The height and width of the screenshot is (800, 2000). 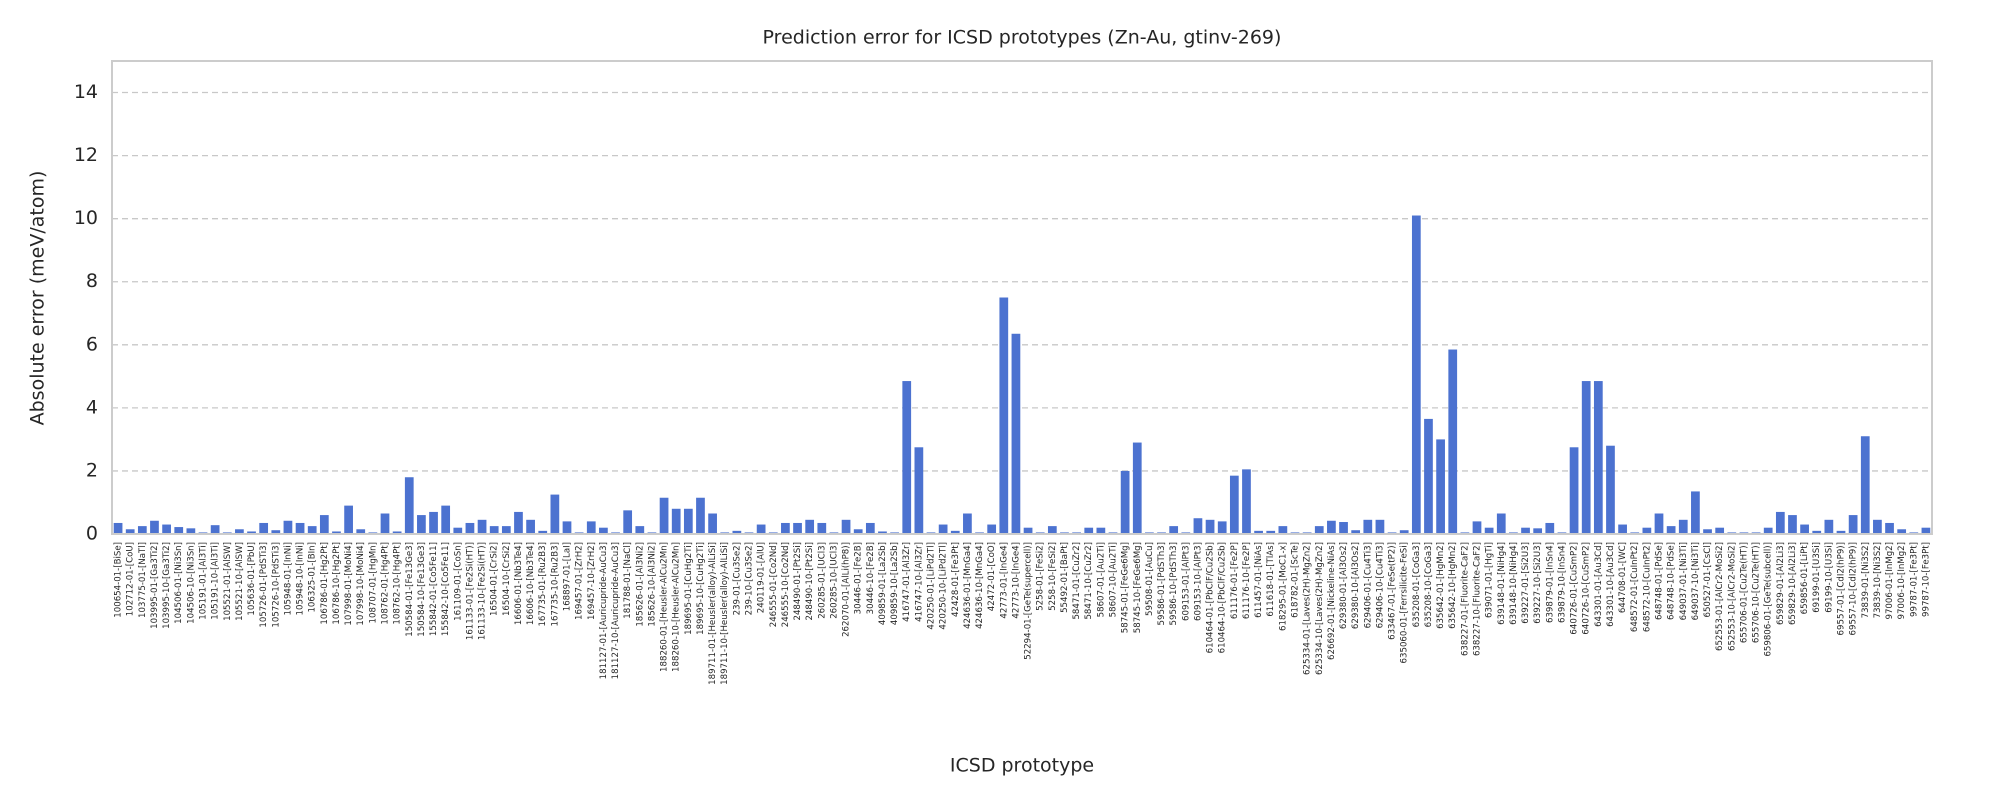 What do you see at coordinates (1647, 587) in the screenshot?
I see `x-tick-label: 648572-10-[CuInPt2]` at bounding box center [1647, 587].